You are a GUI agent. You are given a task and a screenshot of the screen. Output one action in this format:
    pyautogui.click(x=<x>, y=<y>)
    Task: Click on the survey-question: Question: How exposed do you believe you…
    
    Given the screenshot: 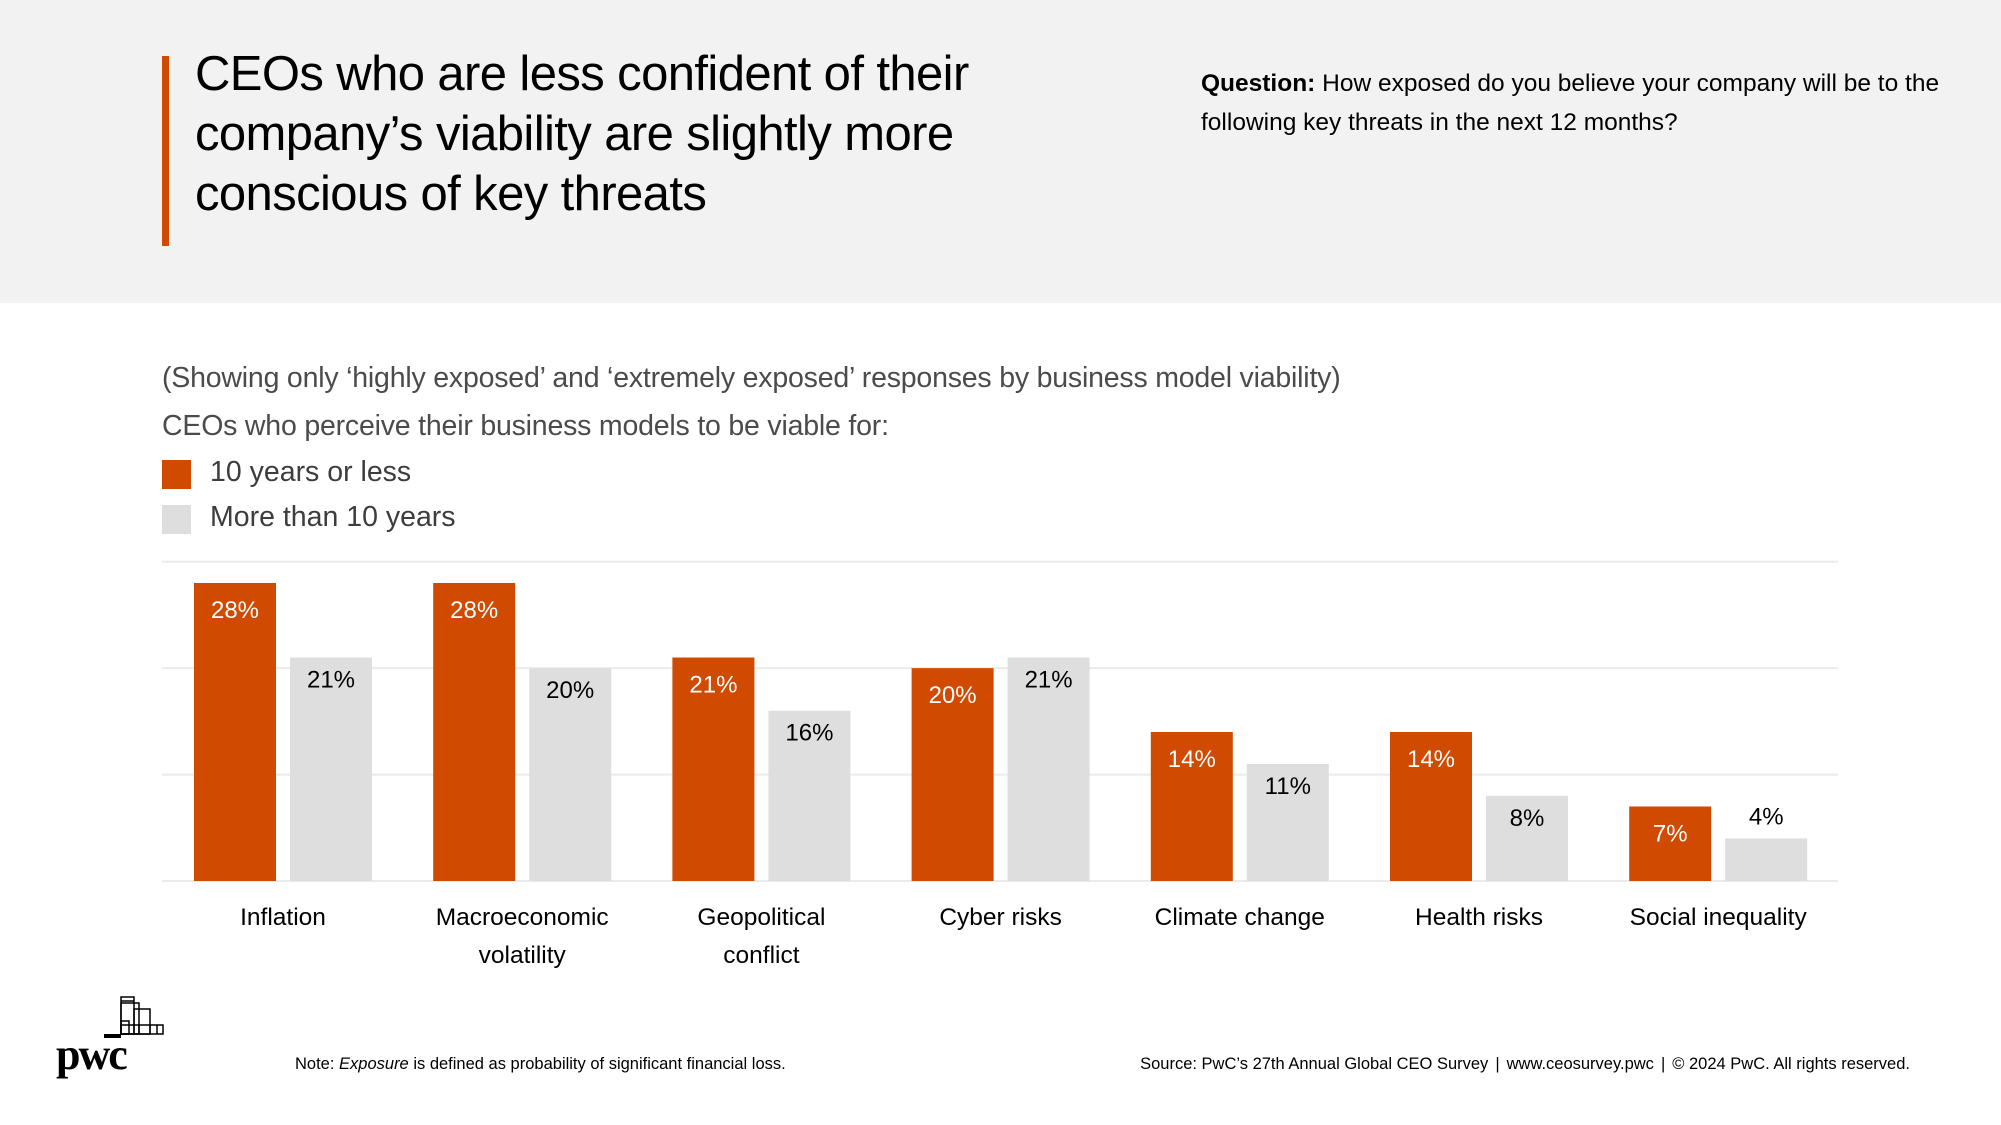 What is the action you would take?
    pyautogui.click(x=1581, y=103)
    